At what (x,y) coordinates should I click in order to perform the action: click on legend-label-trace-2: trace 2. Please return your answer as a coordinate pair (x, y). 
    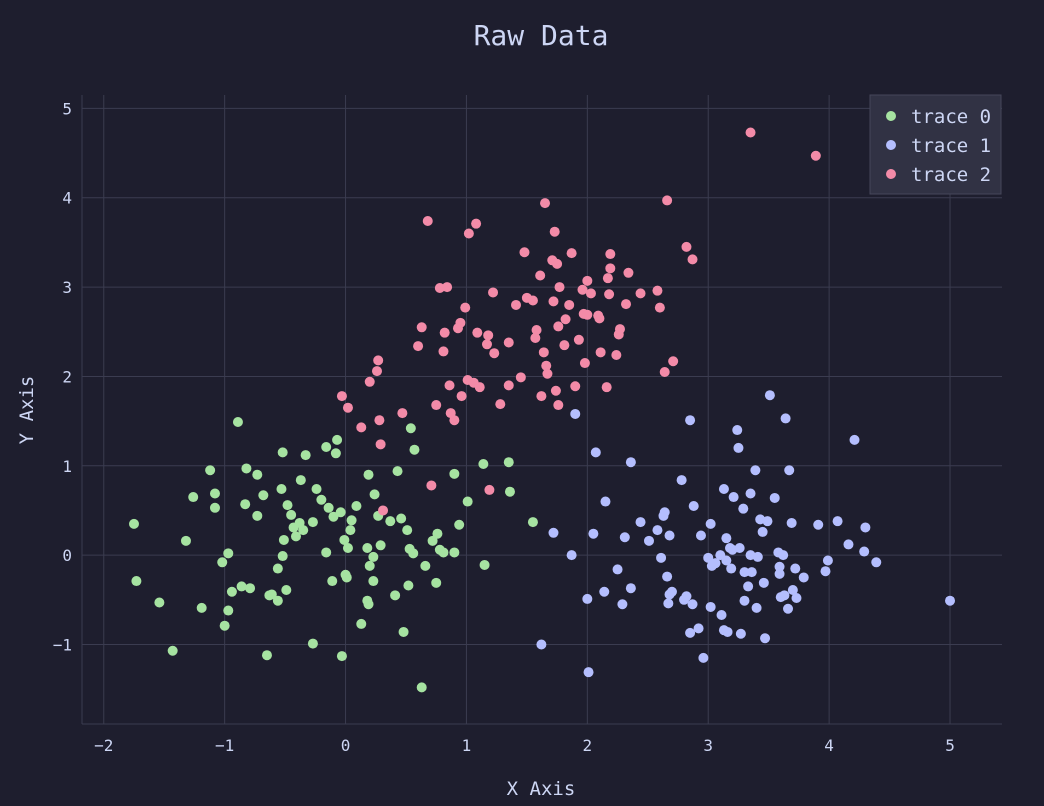
    Looking at the image, I should click on (951, 175).